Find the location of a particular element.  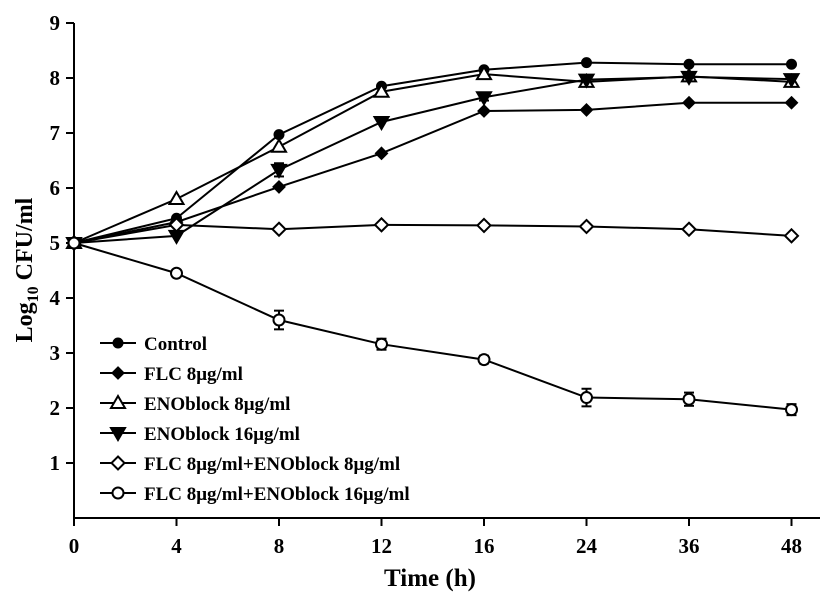

legend-item-0: Control is located at coordinates (153, 344).